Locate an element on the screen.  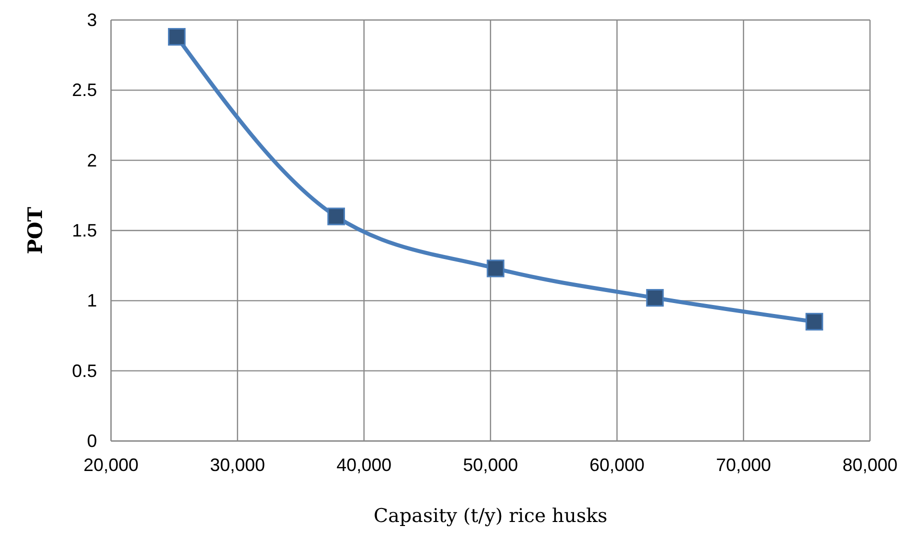
y-tick-label: 2.5 is located at coordinates (84, 90).